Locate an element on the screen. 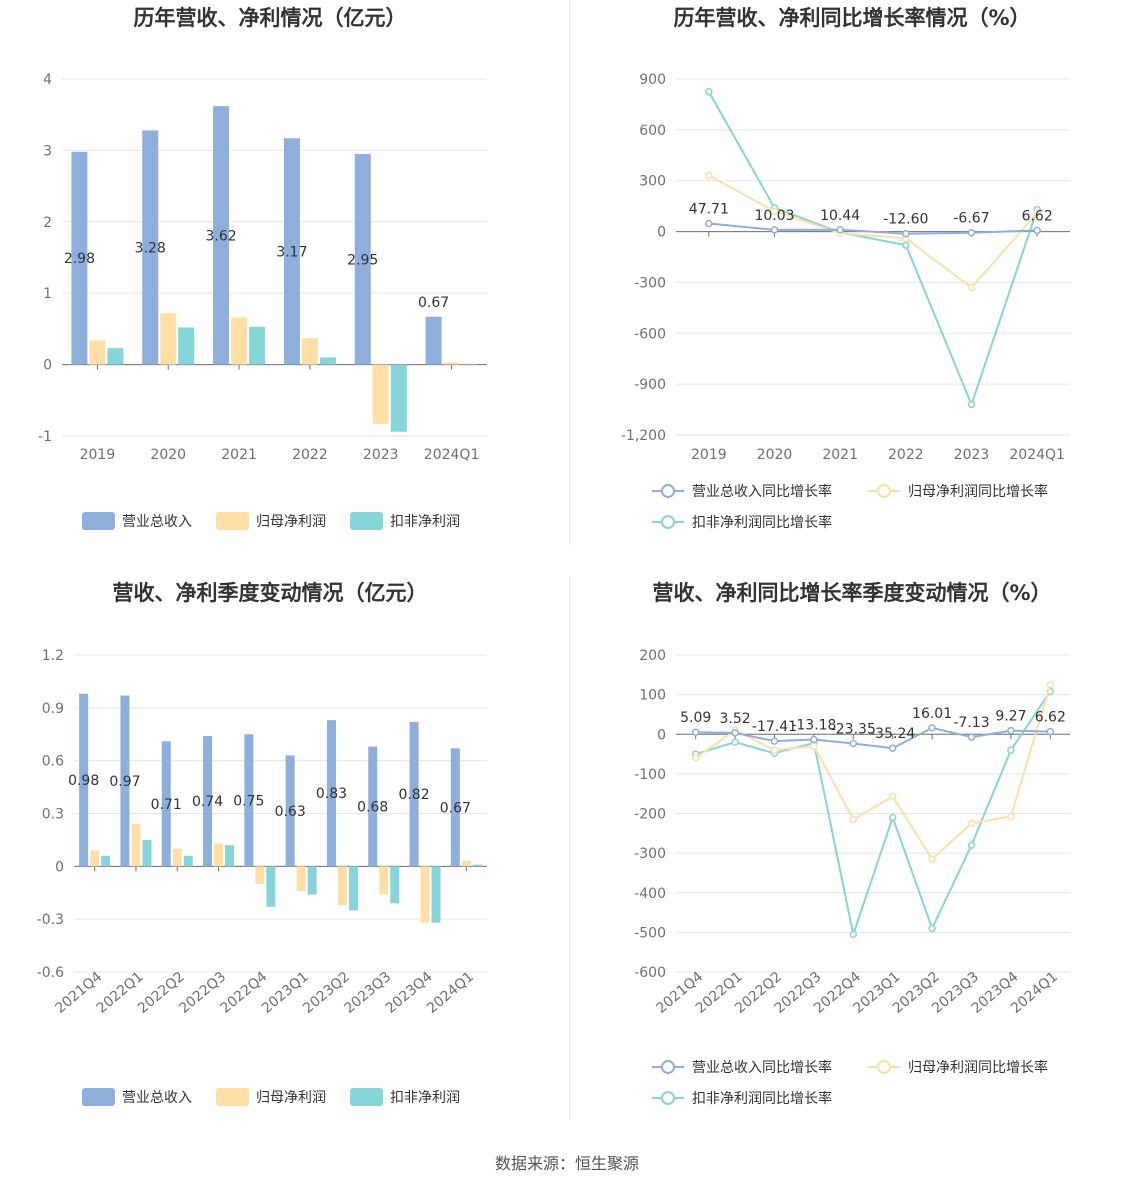 The width and height of the screenshot is (1134, 1188). data-label: -35.24 is located at coordinates (892, 734).